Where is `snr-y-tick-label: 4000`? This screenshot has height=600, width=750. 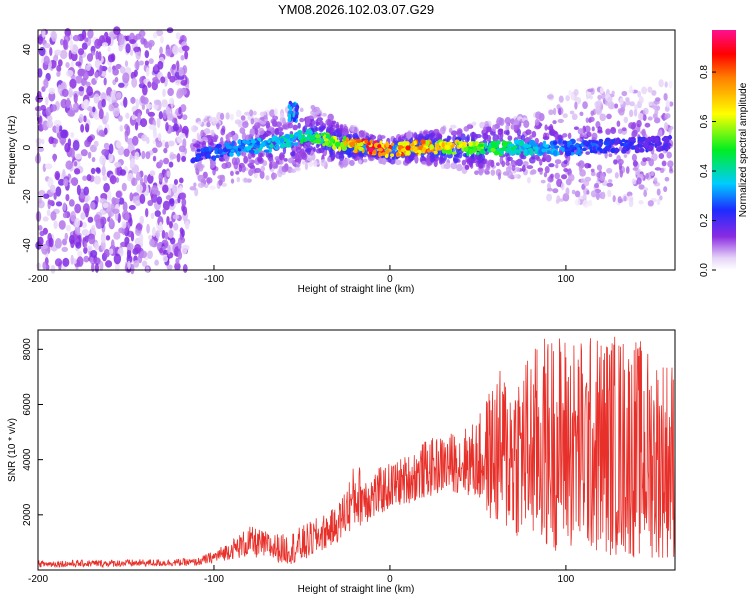 snr-y-tick-label: 4000 is located at coordinates (27, 459).